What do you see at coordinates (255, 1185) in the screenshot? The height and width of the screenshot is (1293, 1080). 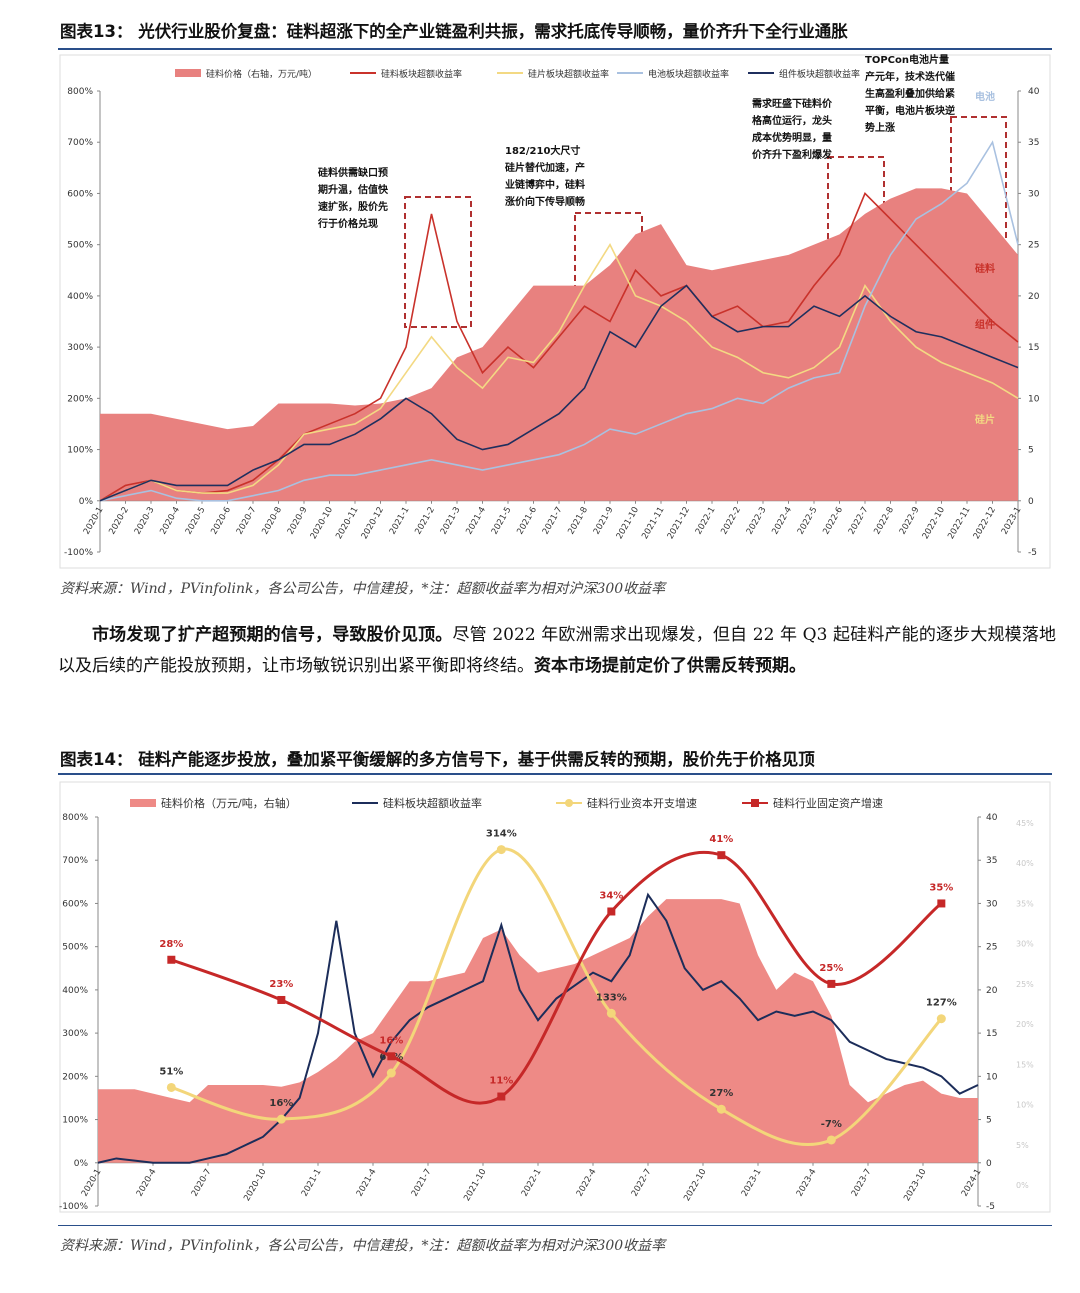 I see `x-tick-label: 2020-10` at bounding box center [255, 1185].